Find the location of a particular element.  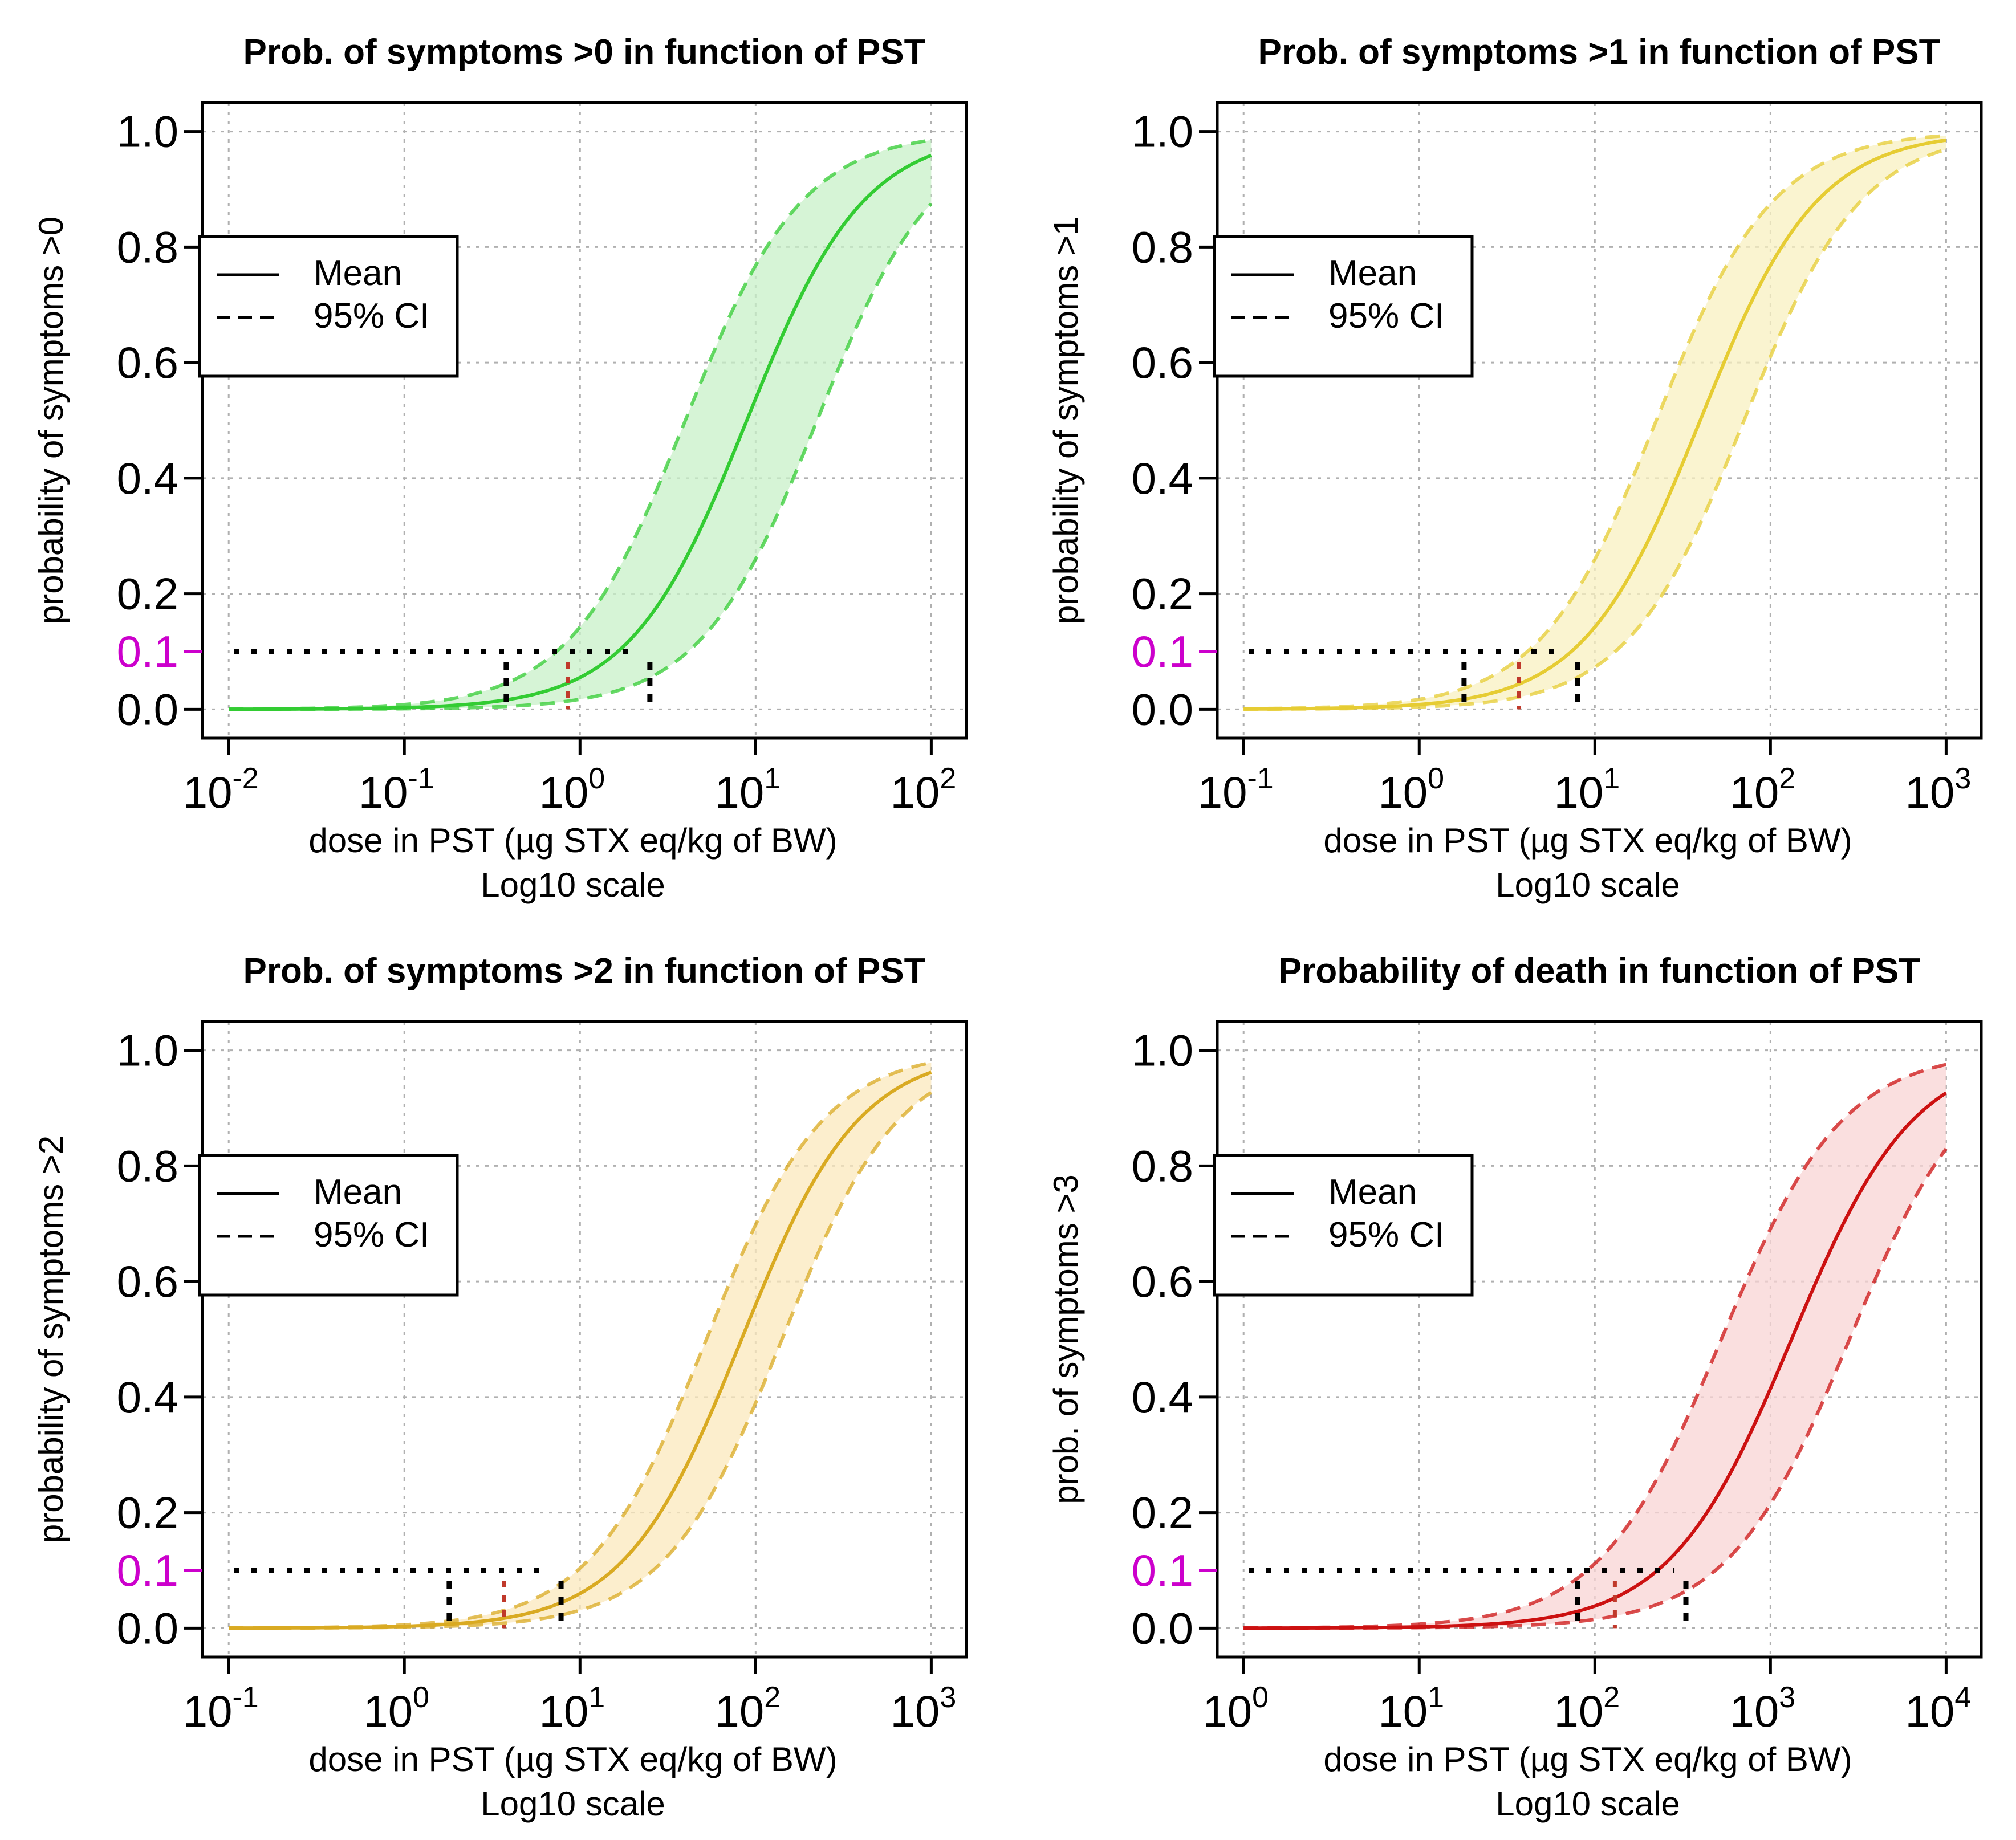

x-tick-label-1: 10⁰ is located at coordinates (396, 1708).